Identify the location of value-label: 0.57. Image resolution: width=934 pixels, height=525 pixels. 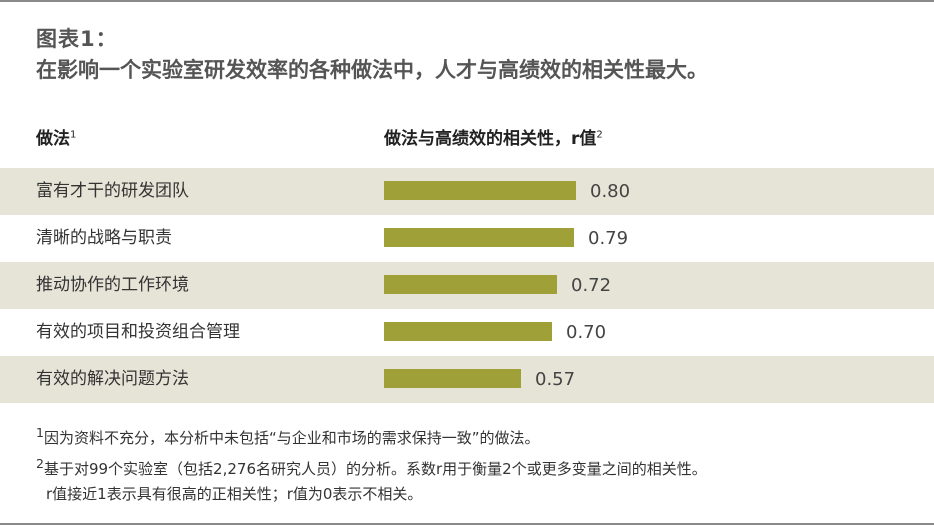
(555, 379).